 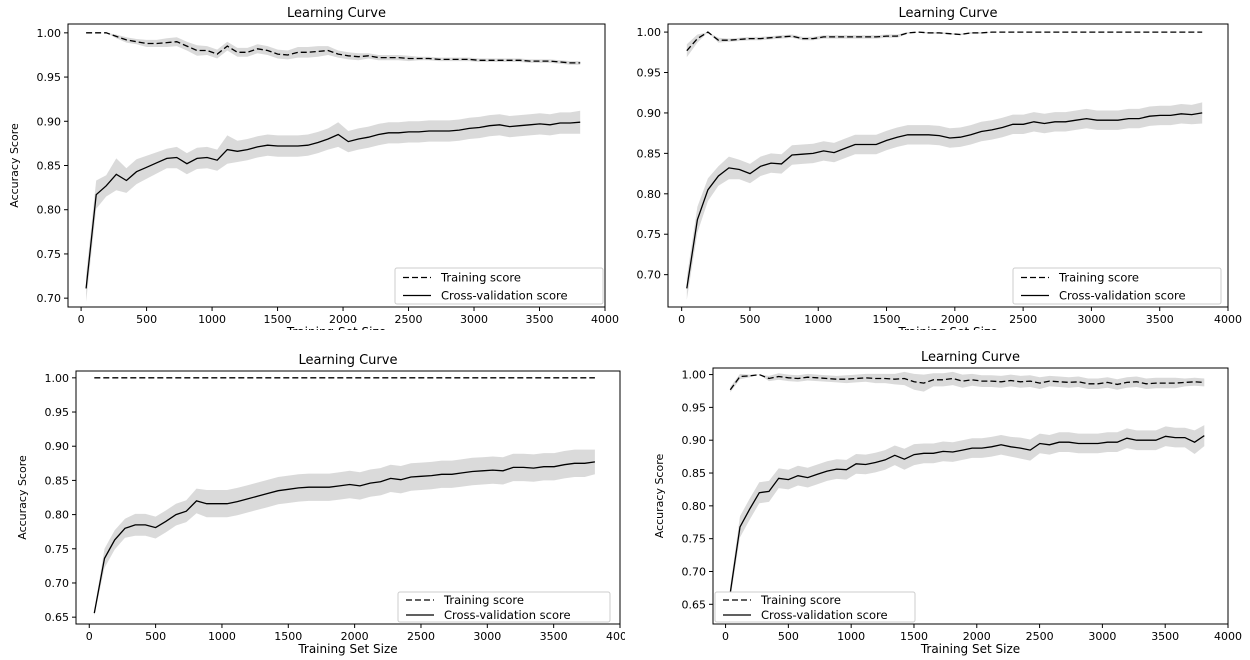 I want to click on confidence-band-cross-validation, so click(x=344, y=532).